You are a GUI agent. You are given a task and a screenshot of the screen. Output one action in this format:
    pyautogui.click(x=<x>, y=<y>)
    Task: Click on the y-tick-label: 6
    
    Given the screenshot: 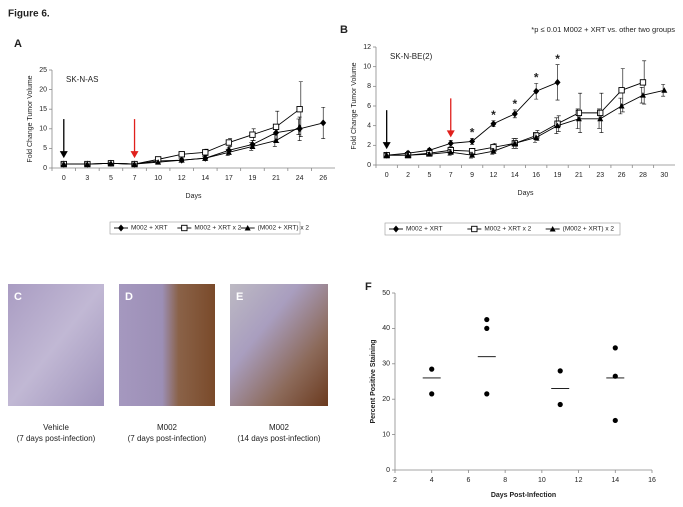 What is the action you would take?
    pyautogui.click(x=369, y=106)
    